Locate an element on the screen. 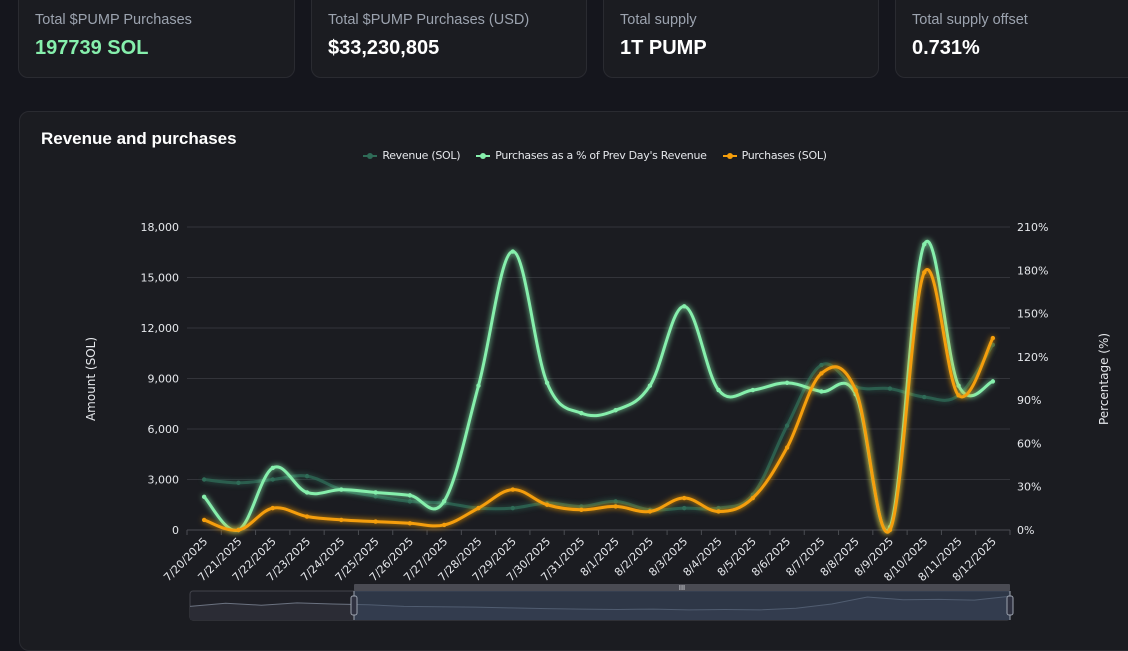 This screenshot has width=1128, height=651. zoom-drag-grip-icon: III is located at coordinates (682, 588).